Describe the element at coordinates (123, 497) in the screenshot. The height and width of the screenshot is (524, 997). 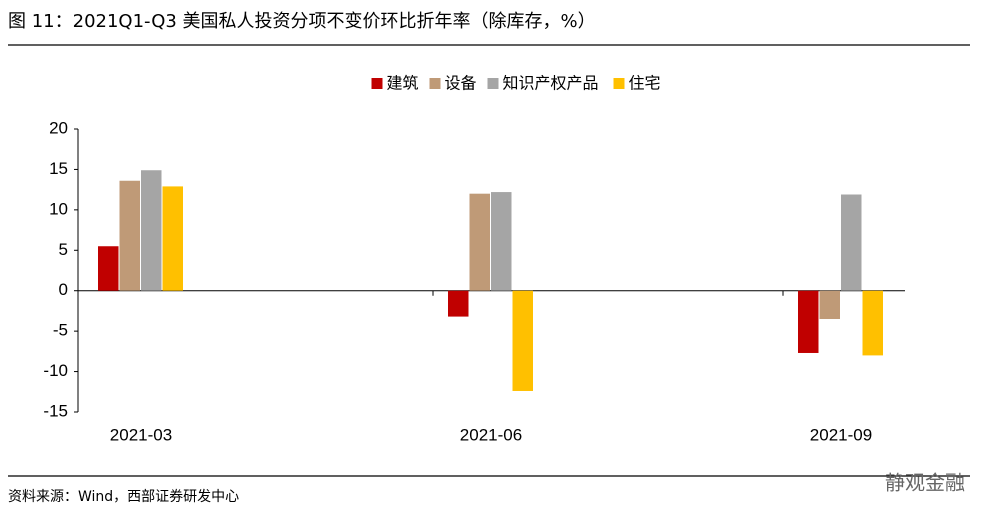
I see `source: 资料来源：Wind，西部证券研发中心` at that location.